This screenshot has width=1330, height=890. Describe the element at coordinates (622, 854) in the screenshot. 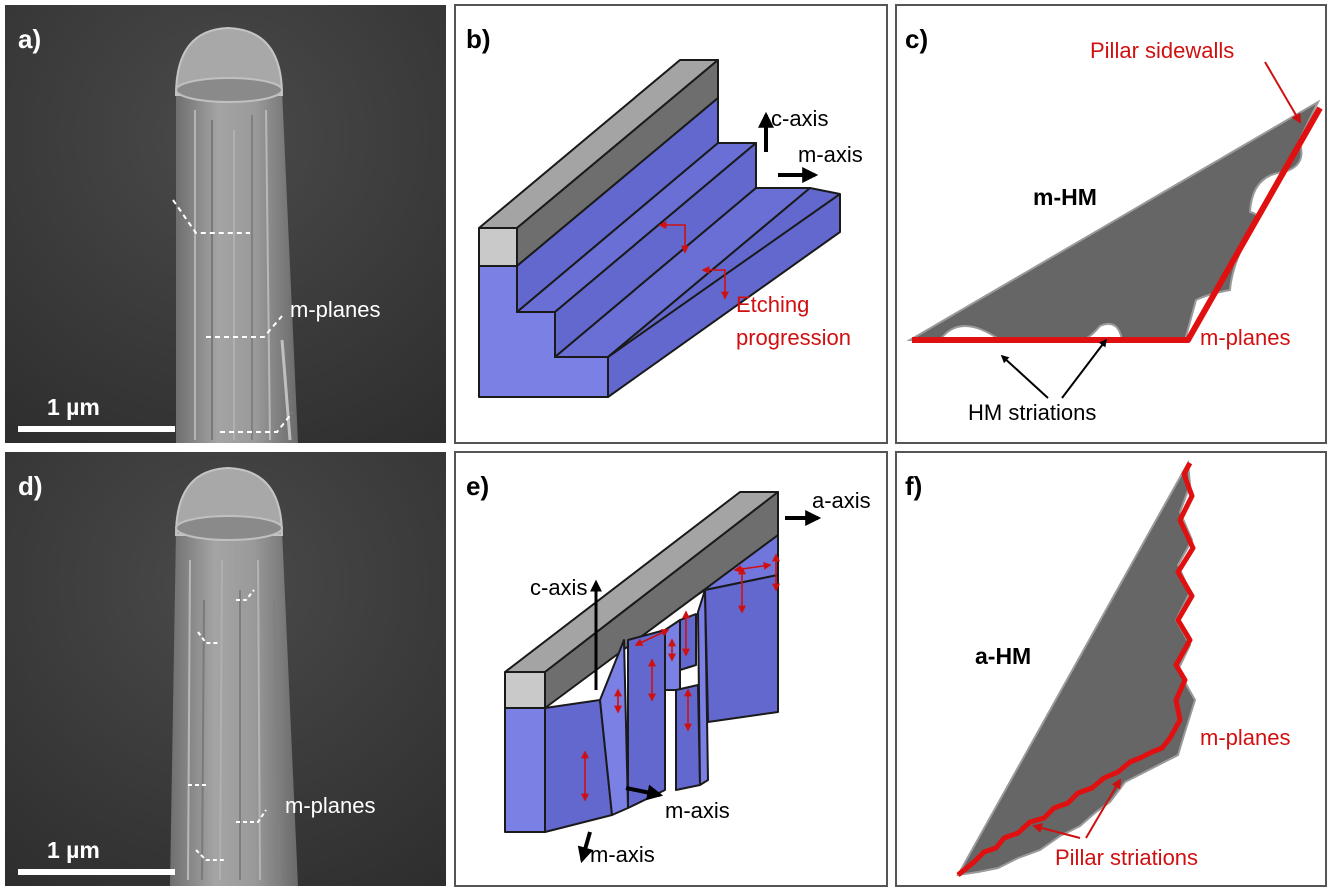

I see `m-axis-label-2: m-axis` at that location.